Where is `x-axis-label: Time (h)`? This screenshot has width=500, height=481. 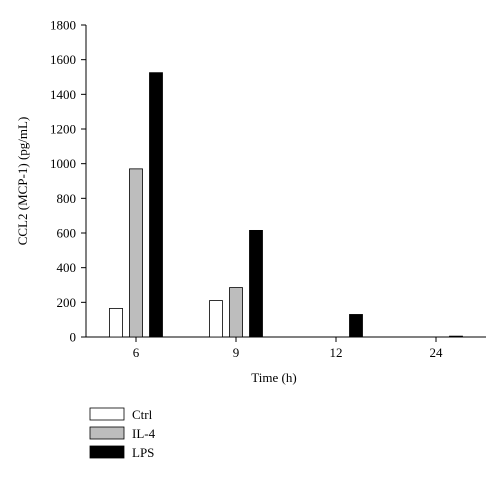 x-axis-label: Time (h) is located at coordinates (273, 377).